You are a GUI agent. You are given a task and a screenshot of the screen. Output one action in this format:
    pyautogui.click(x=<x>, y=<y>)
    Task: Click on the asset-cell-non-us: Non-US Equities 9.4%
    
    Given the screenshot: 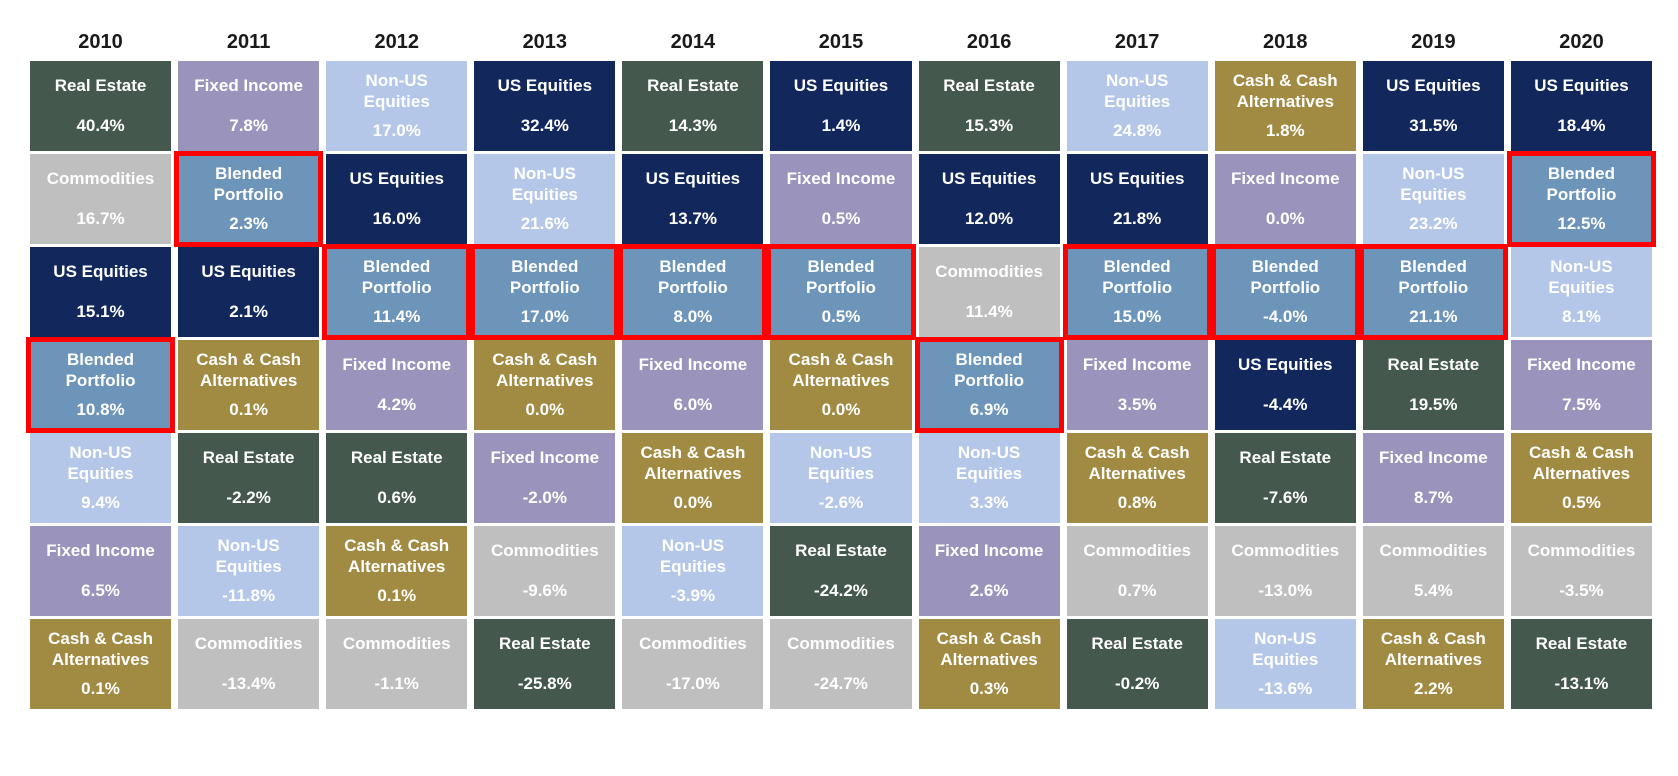 What is the action you would take?
    pyautogui.click(x=101, y=478)
    